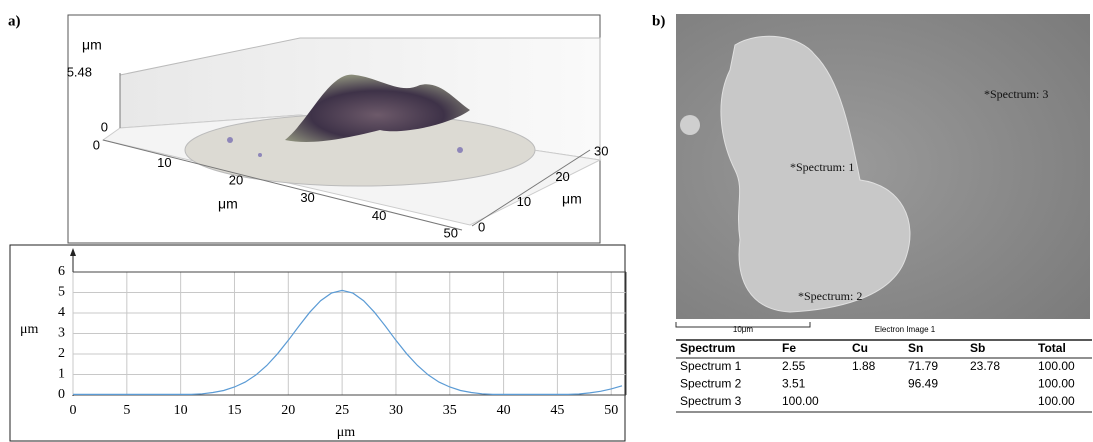 The width and height of the screenshot is (1093, 442). I want to click on table-header: Sb, so click(977, 348).